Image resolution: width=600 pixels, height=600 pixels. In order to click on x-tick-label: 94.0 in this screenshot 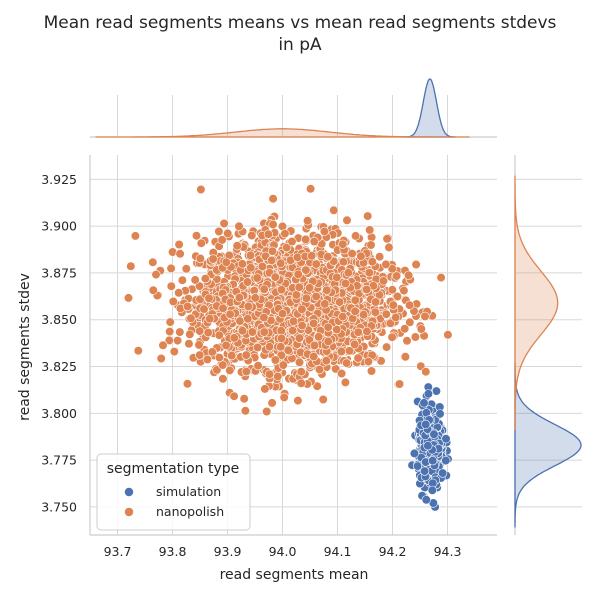, I will do `click(283, 551)`.